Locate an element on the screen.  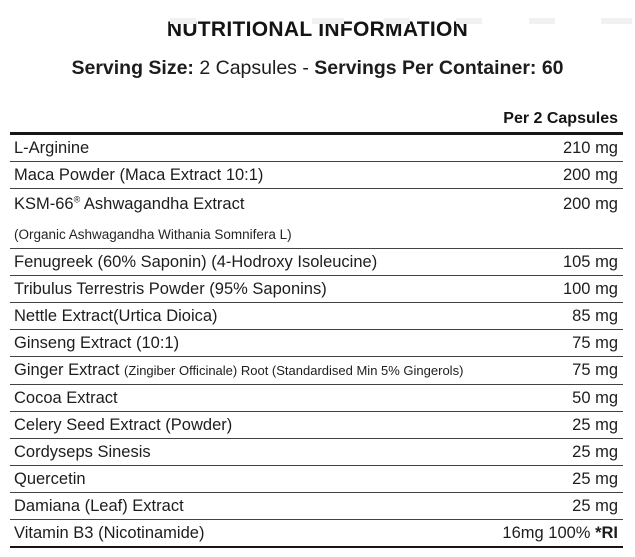
ingredient-name: Nettle Extract(Urtica Dioica) is located at coordinates (116, 316).